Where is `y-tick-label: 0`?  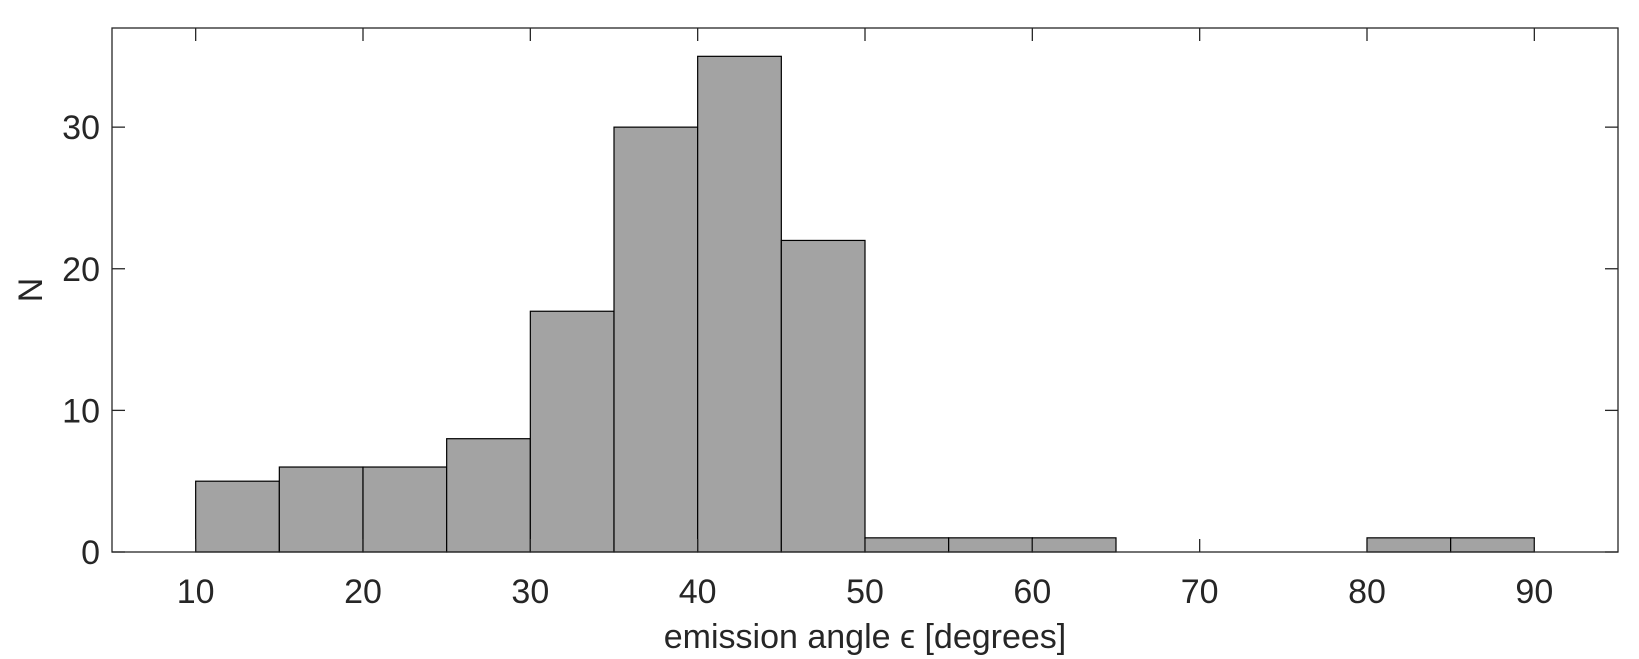
y-tick-label: 0 is located at coordinates (90, 553).